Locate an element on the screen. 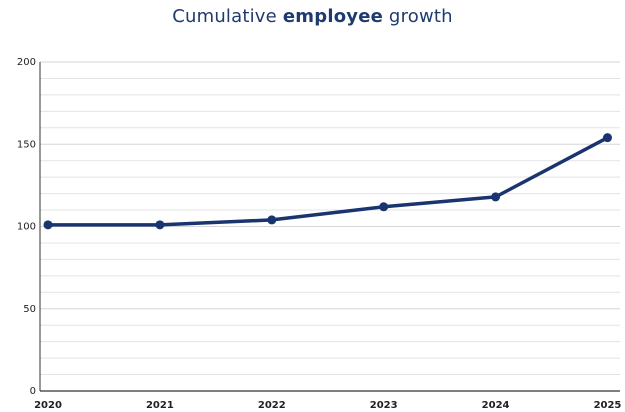 Image resolution: width=625 pixels, height=412 pixels. chart-title-part3: growth is located at coordinates (418, 16).